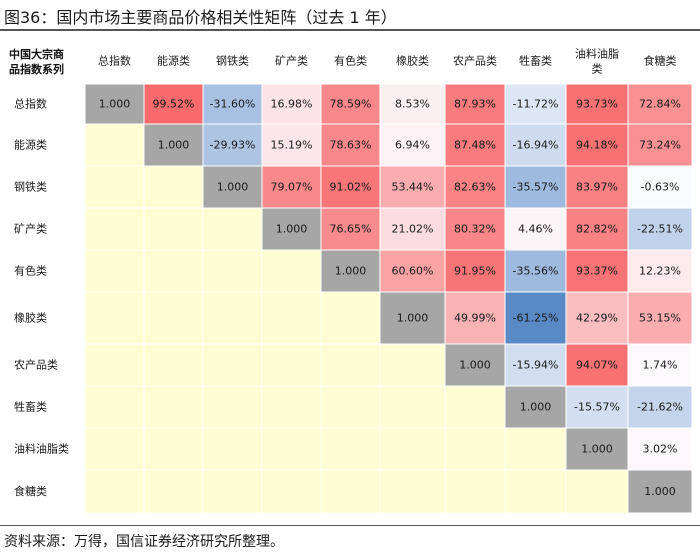 Image resolution: width=700 pixels, height=557 pixels. Describe the element at coordinates (475, 104) in the screenshot. I see `cell-value-1-7: 87.93%` at that location.